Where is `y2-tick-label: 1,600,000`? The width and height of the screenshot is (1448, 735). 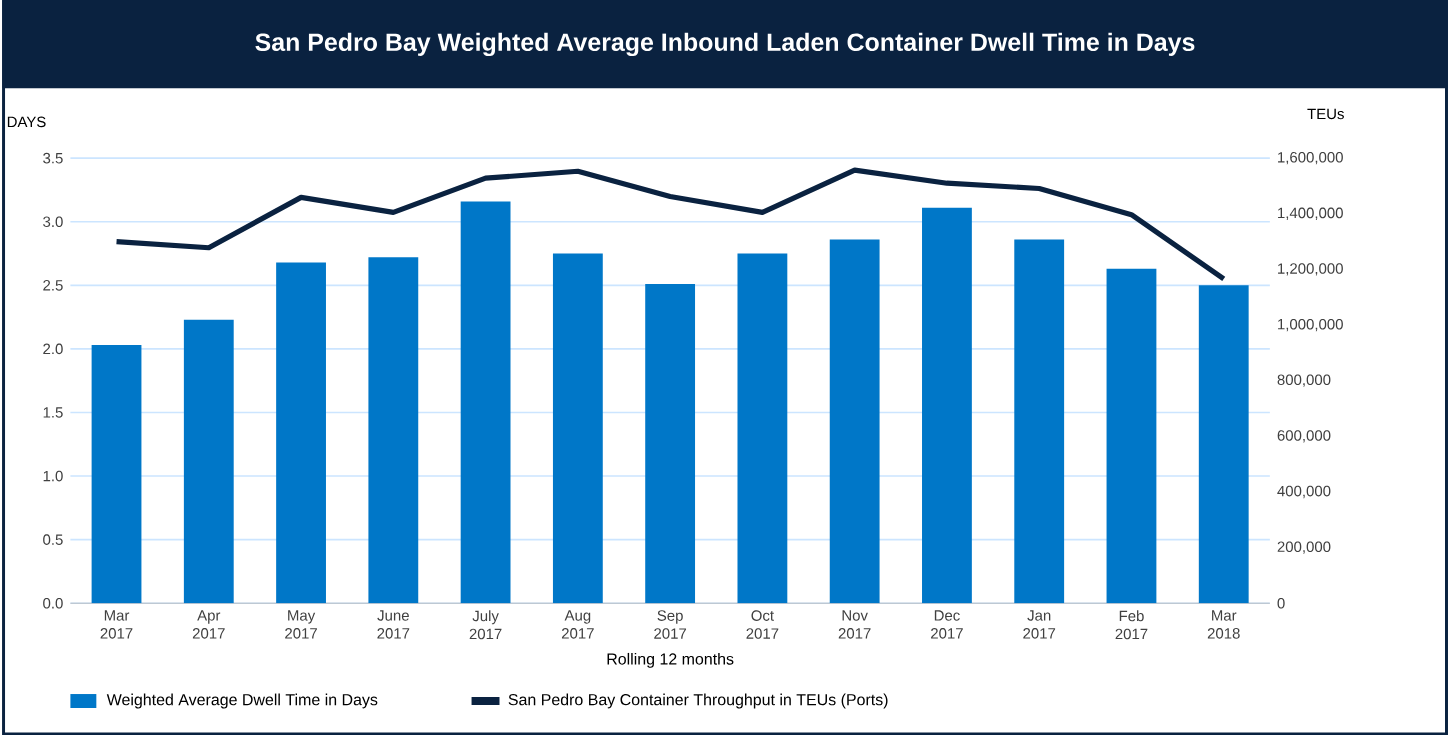
y2-tick-label: 1,600,000 is located at coordinates (1310, 158).